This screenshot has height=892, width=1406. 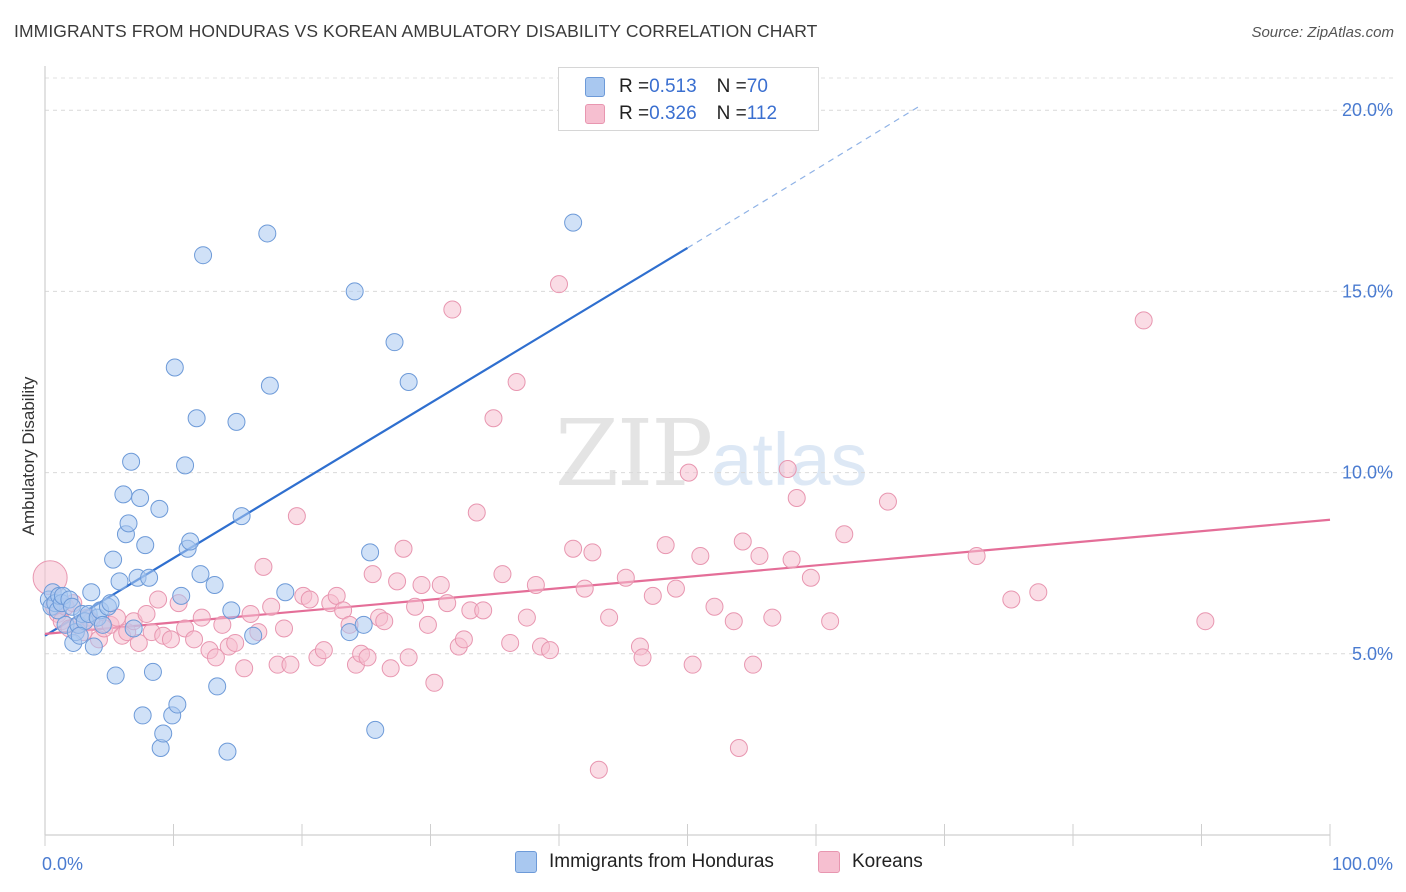 I want to click on legend-r-label: R =, so click(x=634, y=86).